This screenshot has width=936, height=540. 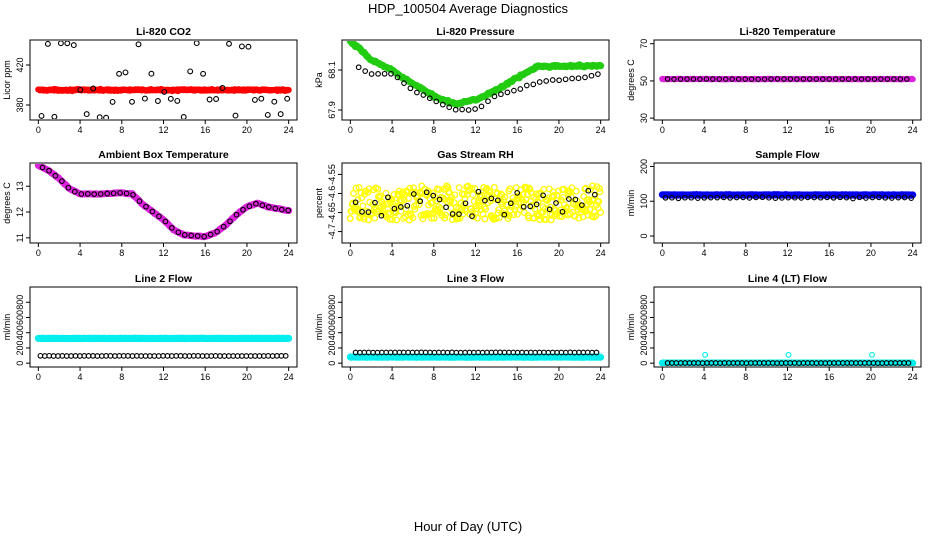 What do you see at coordinates (475, 32) in the screenshot?
I see `panel-title: Li-820 Pressure` at bounding box center [475, 32].